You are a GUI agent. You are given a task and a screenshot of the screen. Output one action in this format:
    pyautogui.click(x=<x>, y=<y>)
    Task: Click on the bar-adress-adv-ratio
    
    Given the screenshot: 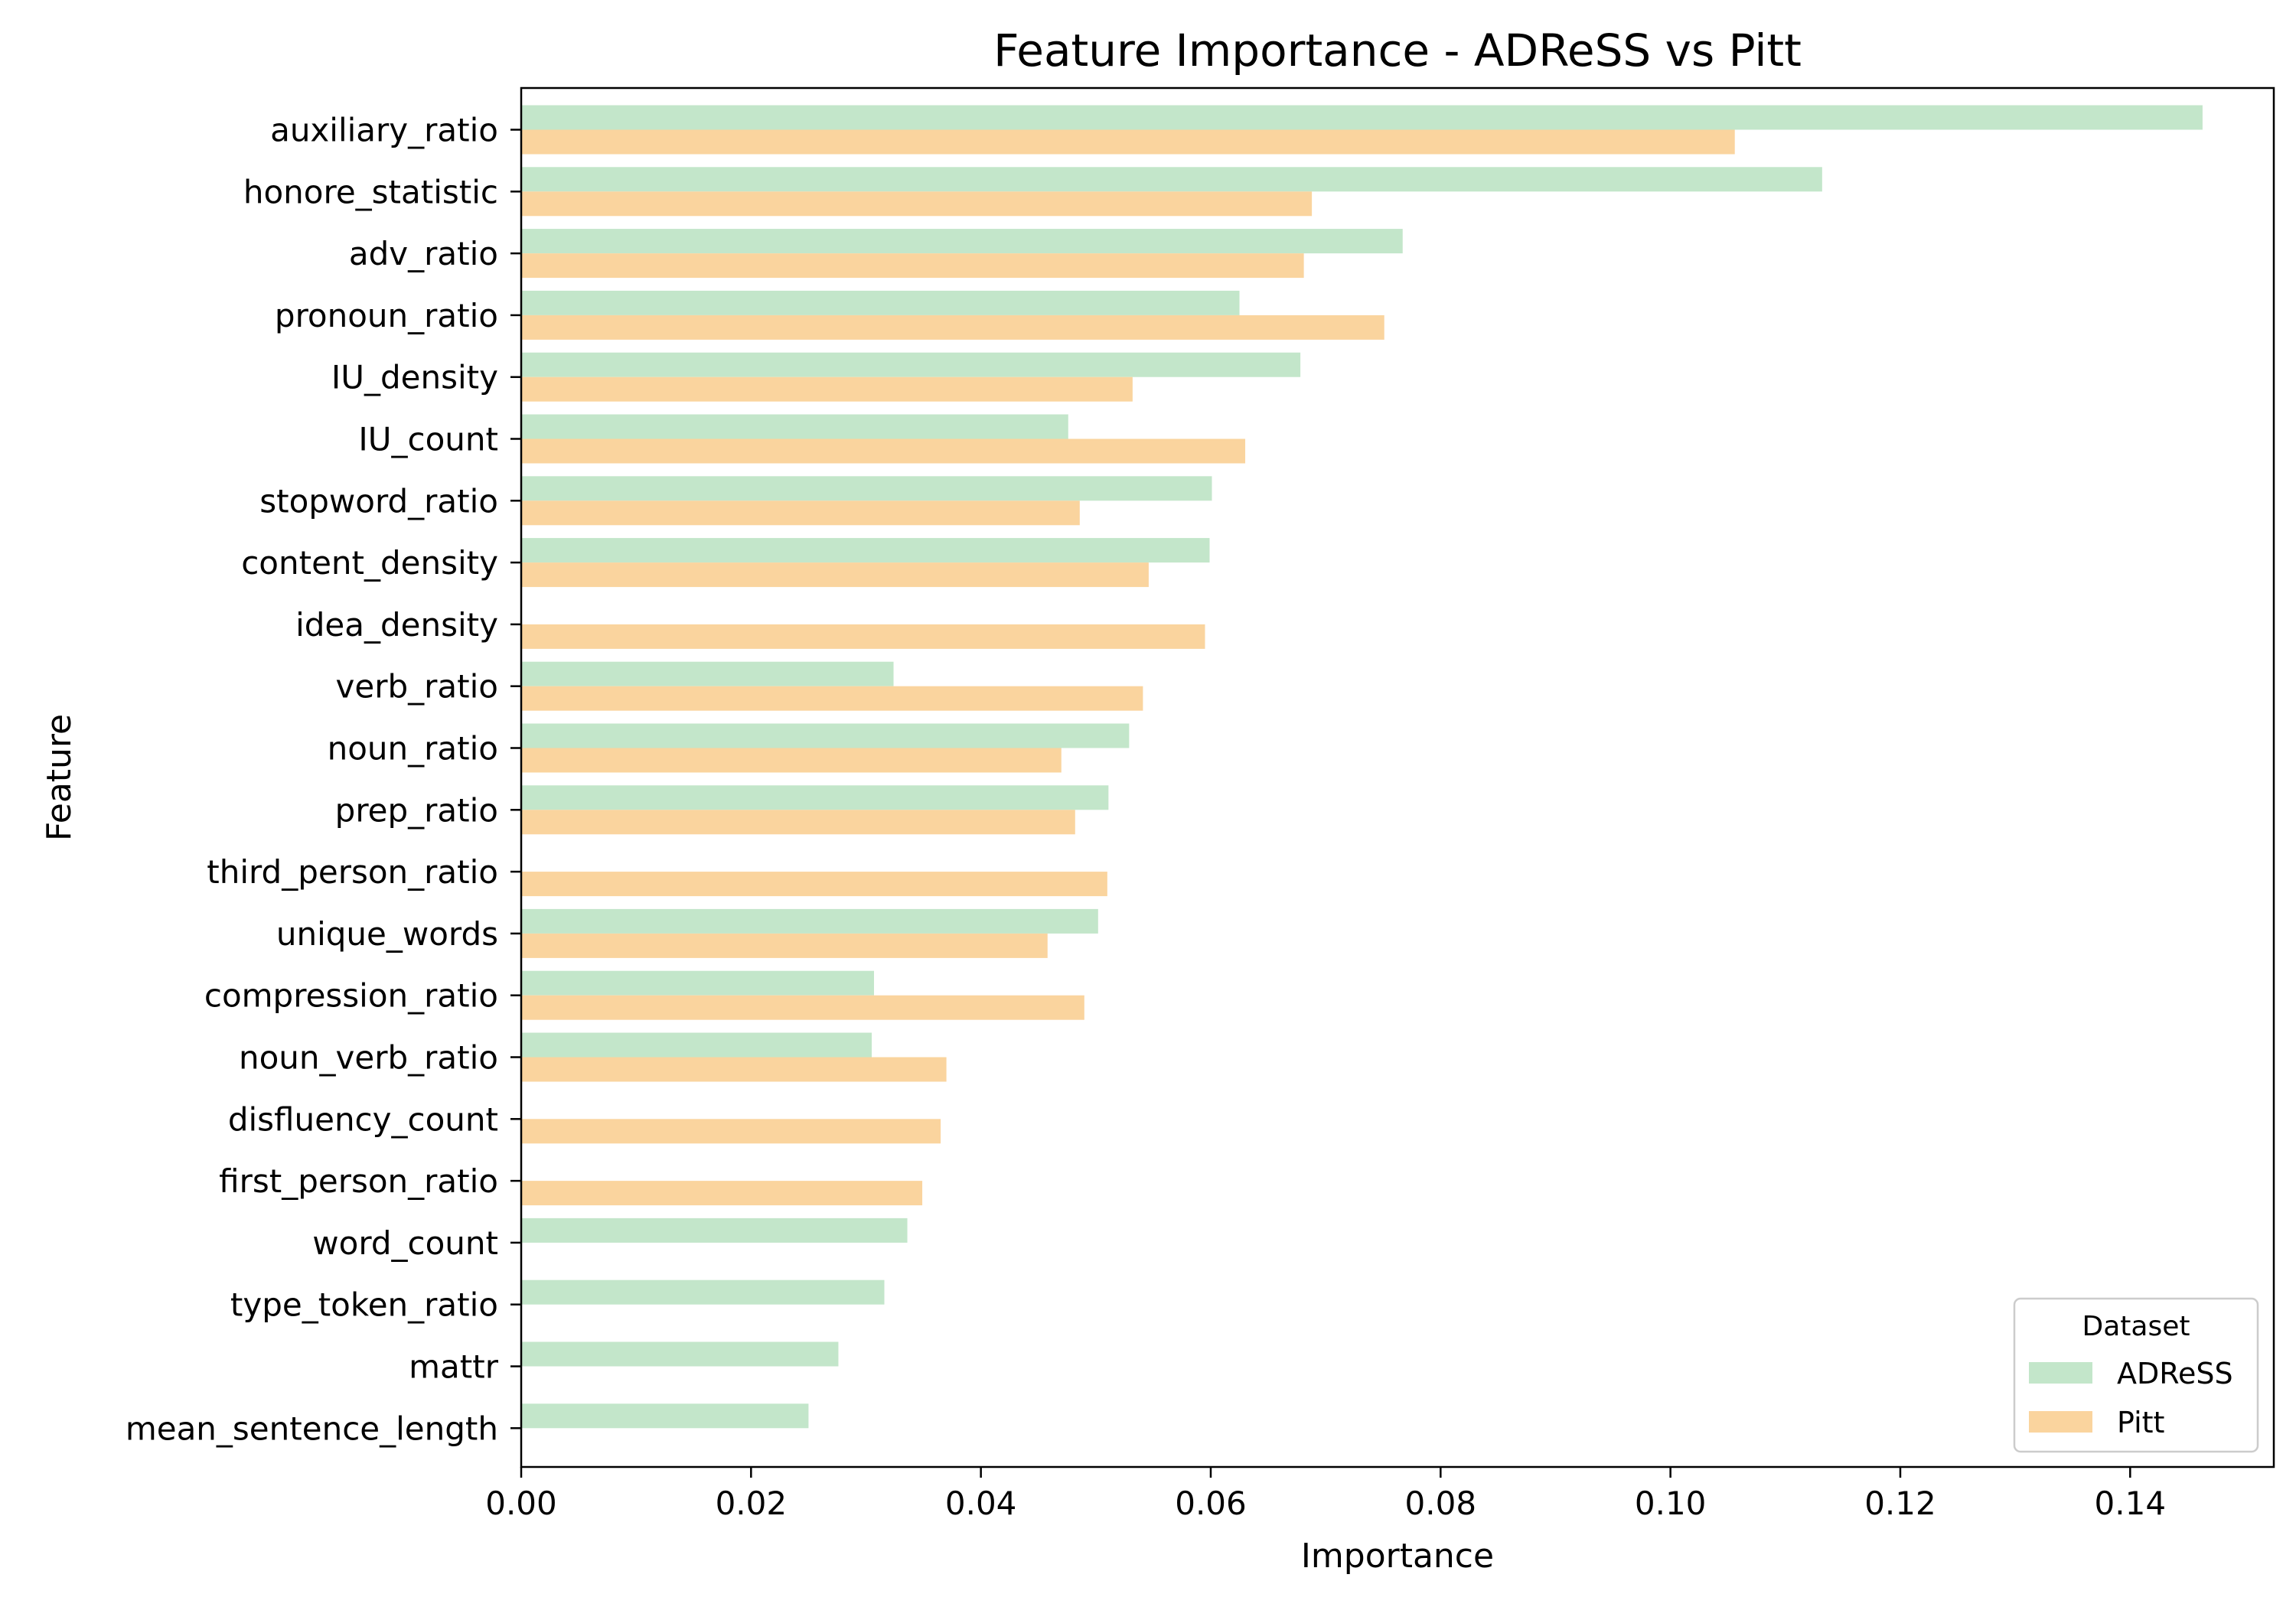 What is the action you would take?
    pyautogui.click(x=962, y=242)
    